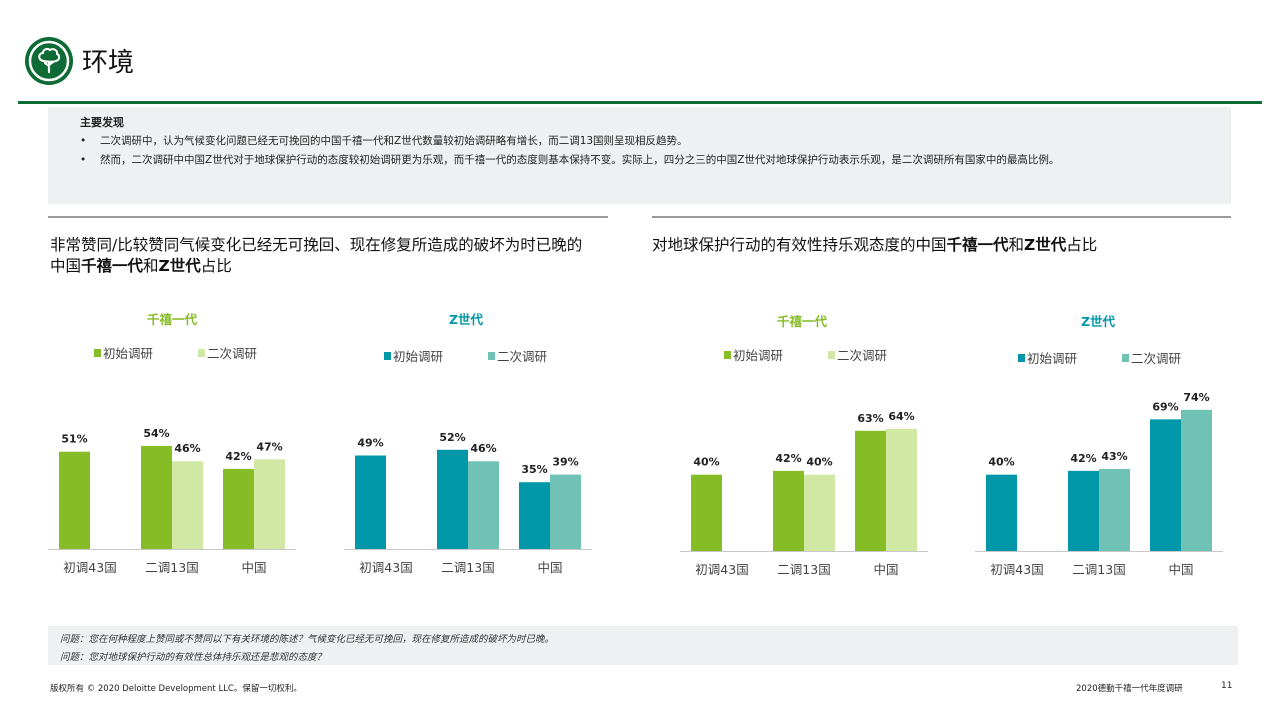 This screenshot has width=1280, height=720. Describe the element at coordinates (49, 61) in the screenshot. I see `tree-icon` at that location.